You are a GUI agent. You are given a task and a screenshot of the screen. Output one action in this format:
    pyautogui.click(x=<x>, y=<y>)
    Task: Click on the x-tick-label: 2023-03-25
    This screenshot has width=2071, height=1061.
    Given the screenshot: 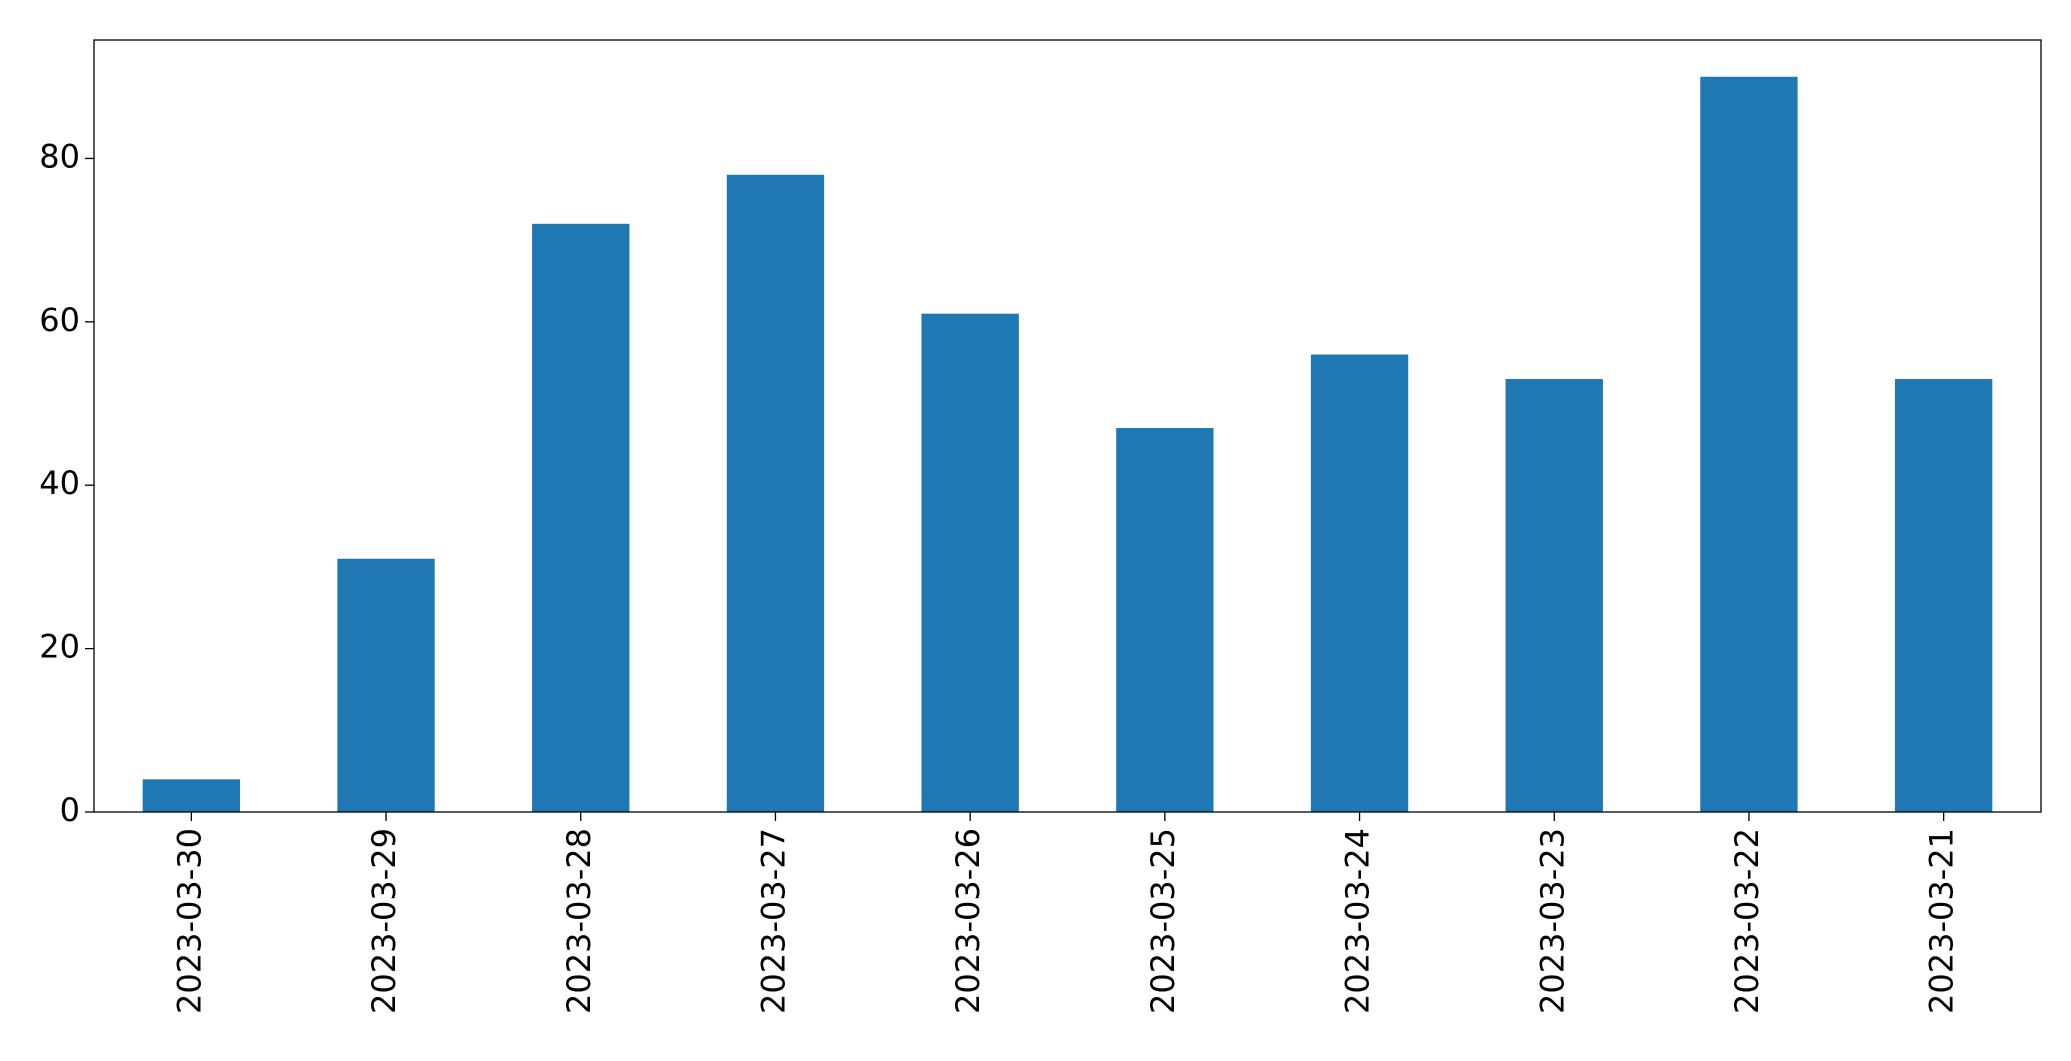 What is the action you would take?
    pyautogui.click(x=1163, y=921)
    